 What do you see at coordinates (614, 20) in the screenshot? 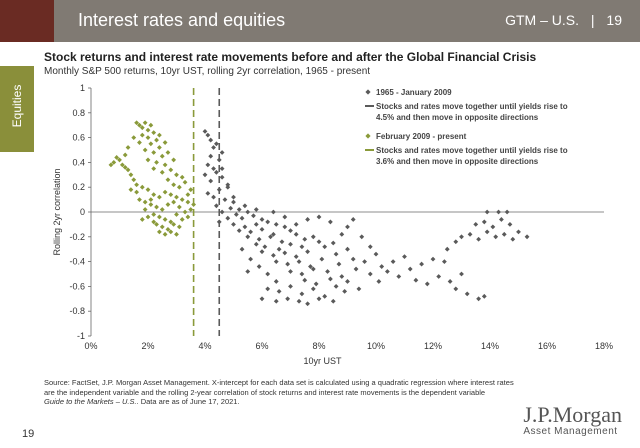
I see `page-badge: 19` at bounding box center [614, 20].